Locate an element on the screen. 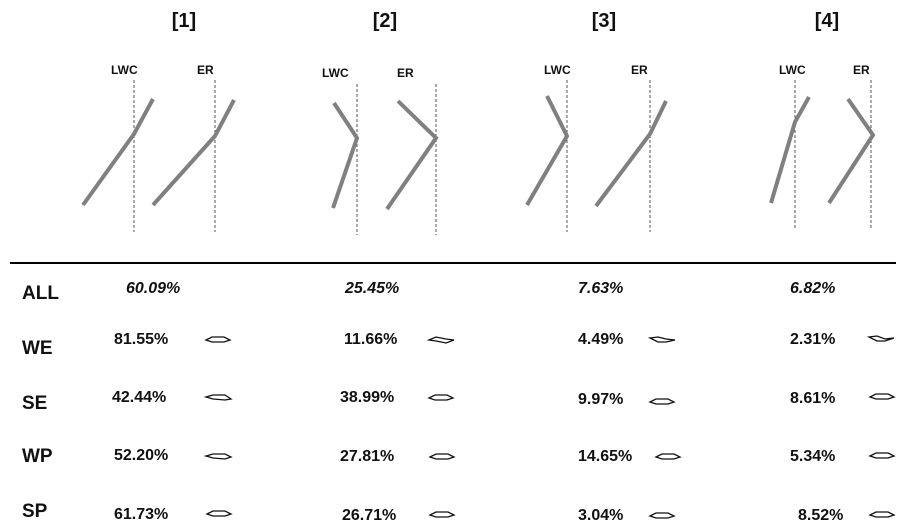 Image resolution: width=899 pixels, height=525 pixels. pct-4-sp: 8.52% is located at coordinates (821, 515).